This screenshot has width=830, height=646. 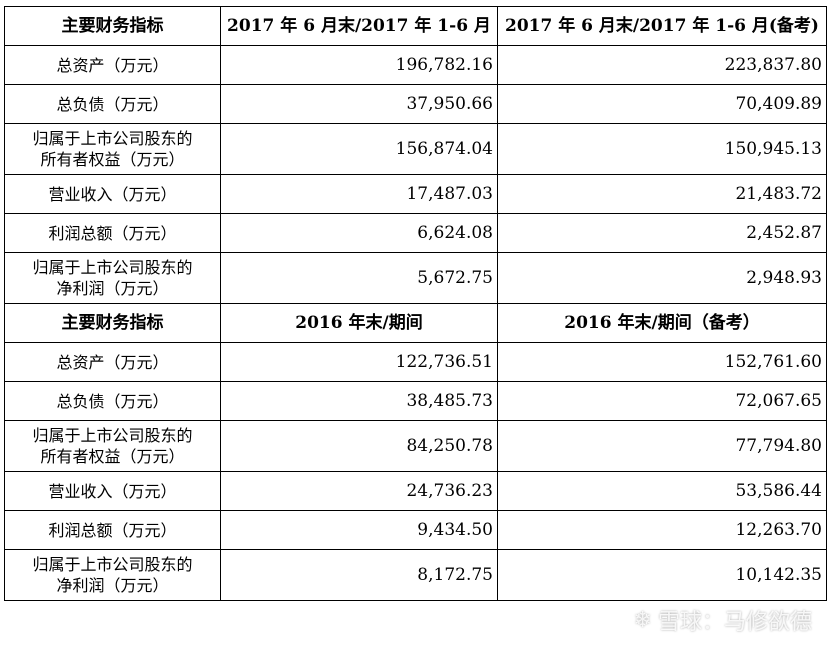 I want to click on table-row: 总资产（万元） 122,736.51 152,761.60, so click(x=415, y=362).